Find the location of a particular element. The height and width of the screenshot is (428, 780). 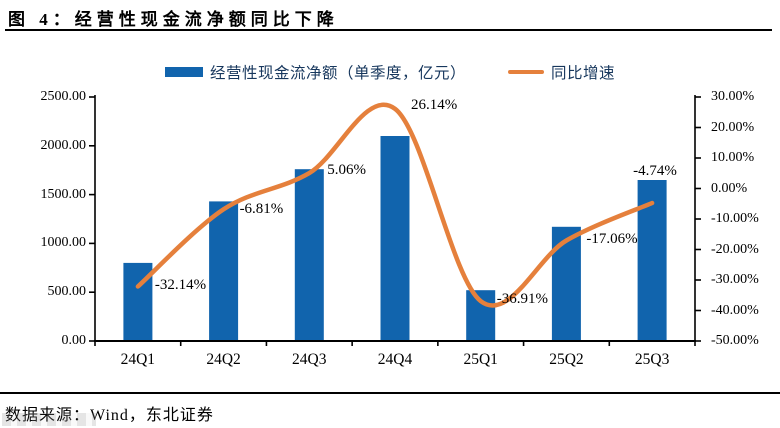

title-rule is located at coordinates (388, 30).